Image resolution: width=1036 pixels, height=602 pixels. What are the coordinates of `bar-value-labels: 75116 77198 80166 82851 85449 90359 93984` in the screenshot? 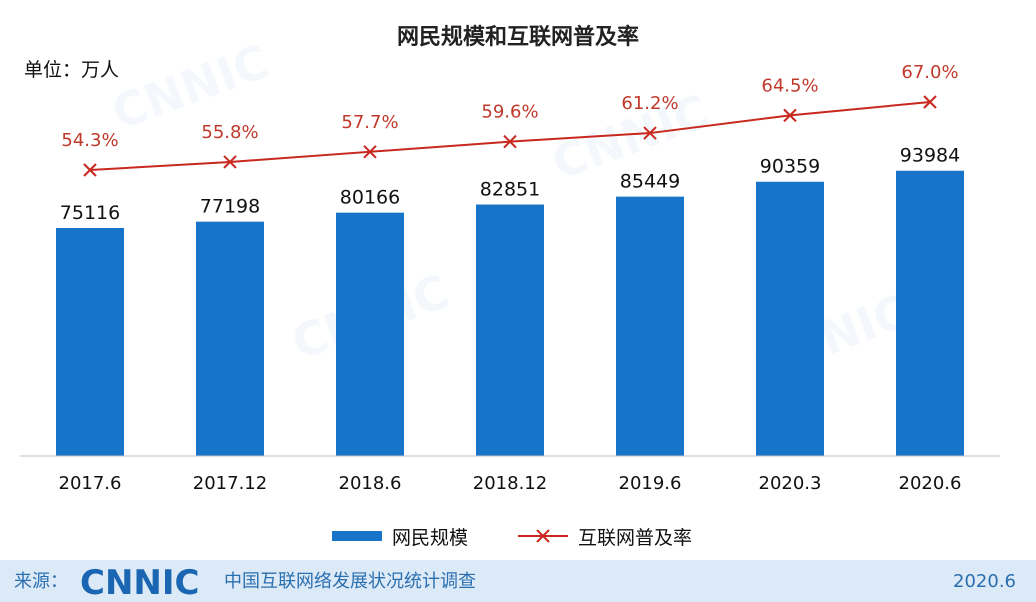 It's located at (510, 184).